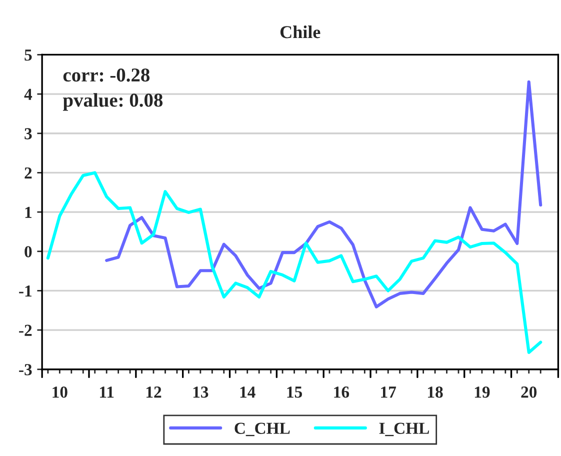 The image size is (561, 456). Describe the element at coordinates (300, 32) in the screenshot. I see `chart-title: Chile` at that location.